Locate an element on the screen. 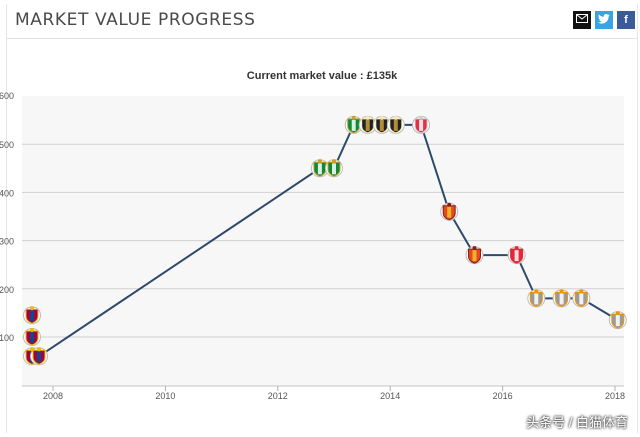  y-tick-label: 500 is located at coordinates (7, 145).